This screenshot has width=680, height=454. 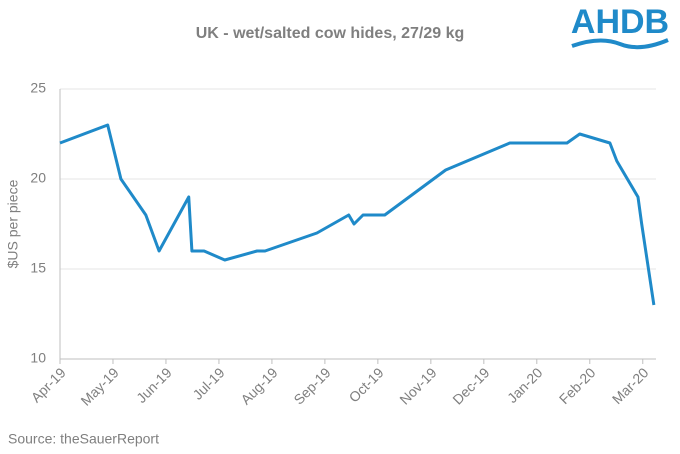 What do you see at coordinates (630, 385) in the screenshot?
I see `x-tick-label: Mar-20` at bounding box center [630, 385].